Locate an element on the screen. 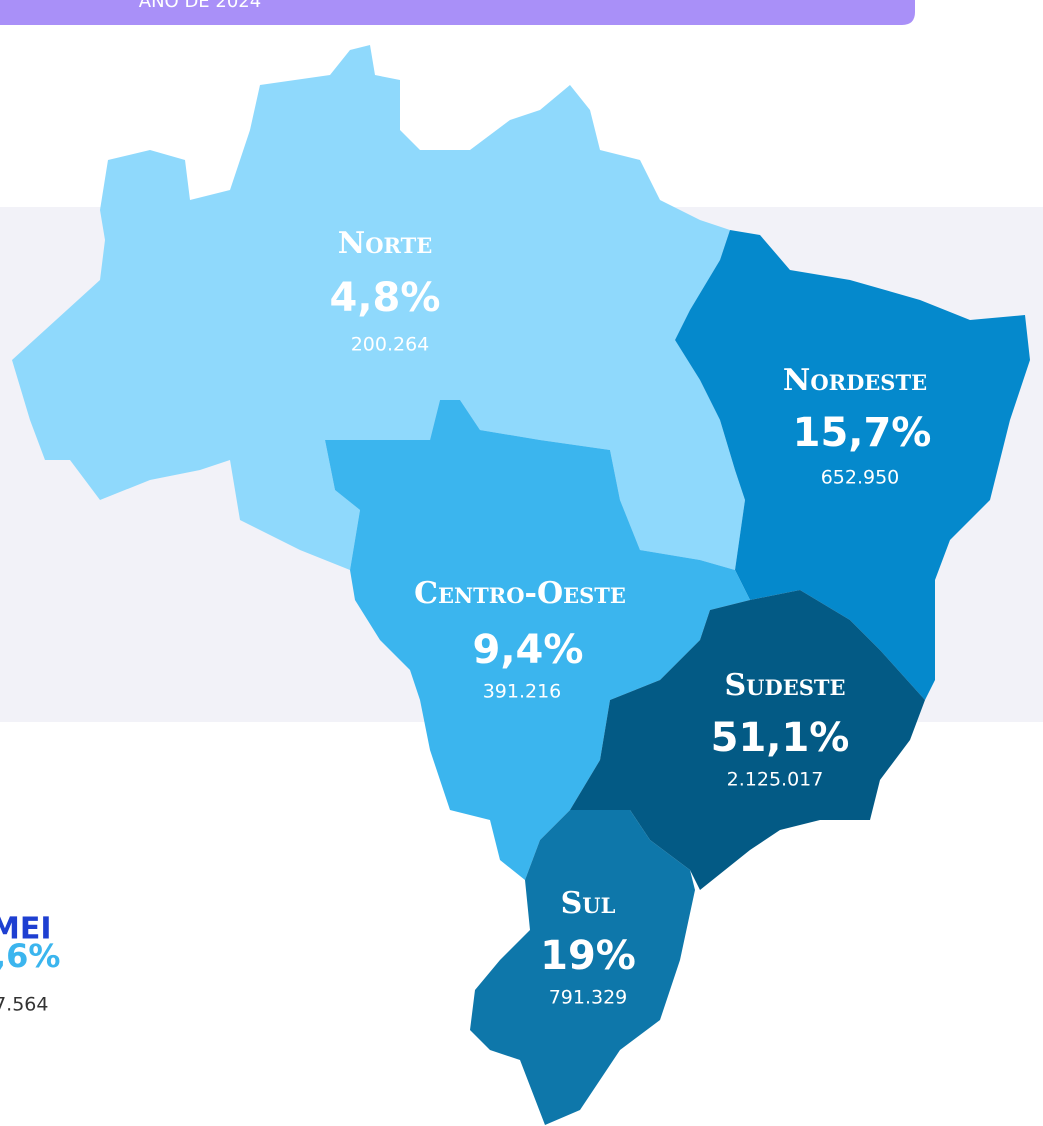  region-count: 200.264 is located at coordinates (390, 345).